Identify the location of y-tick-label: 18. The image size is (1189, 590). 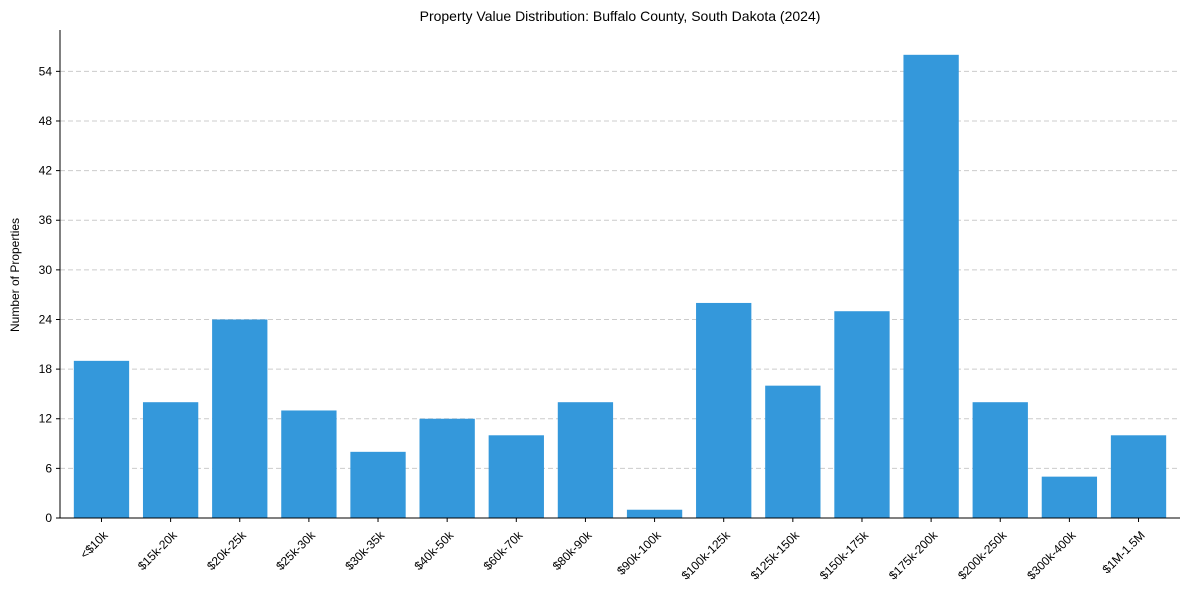
(46, 369).